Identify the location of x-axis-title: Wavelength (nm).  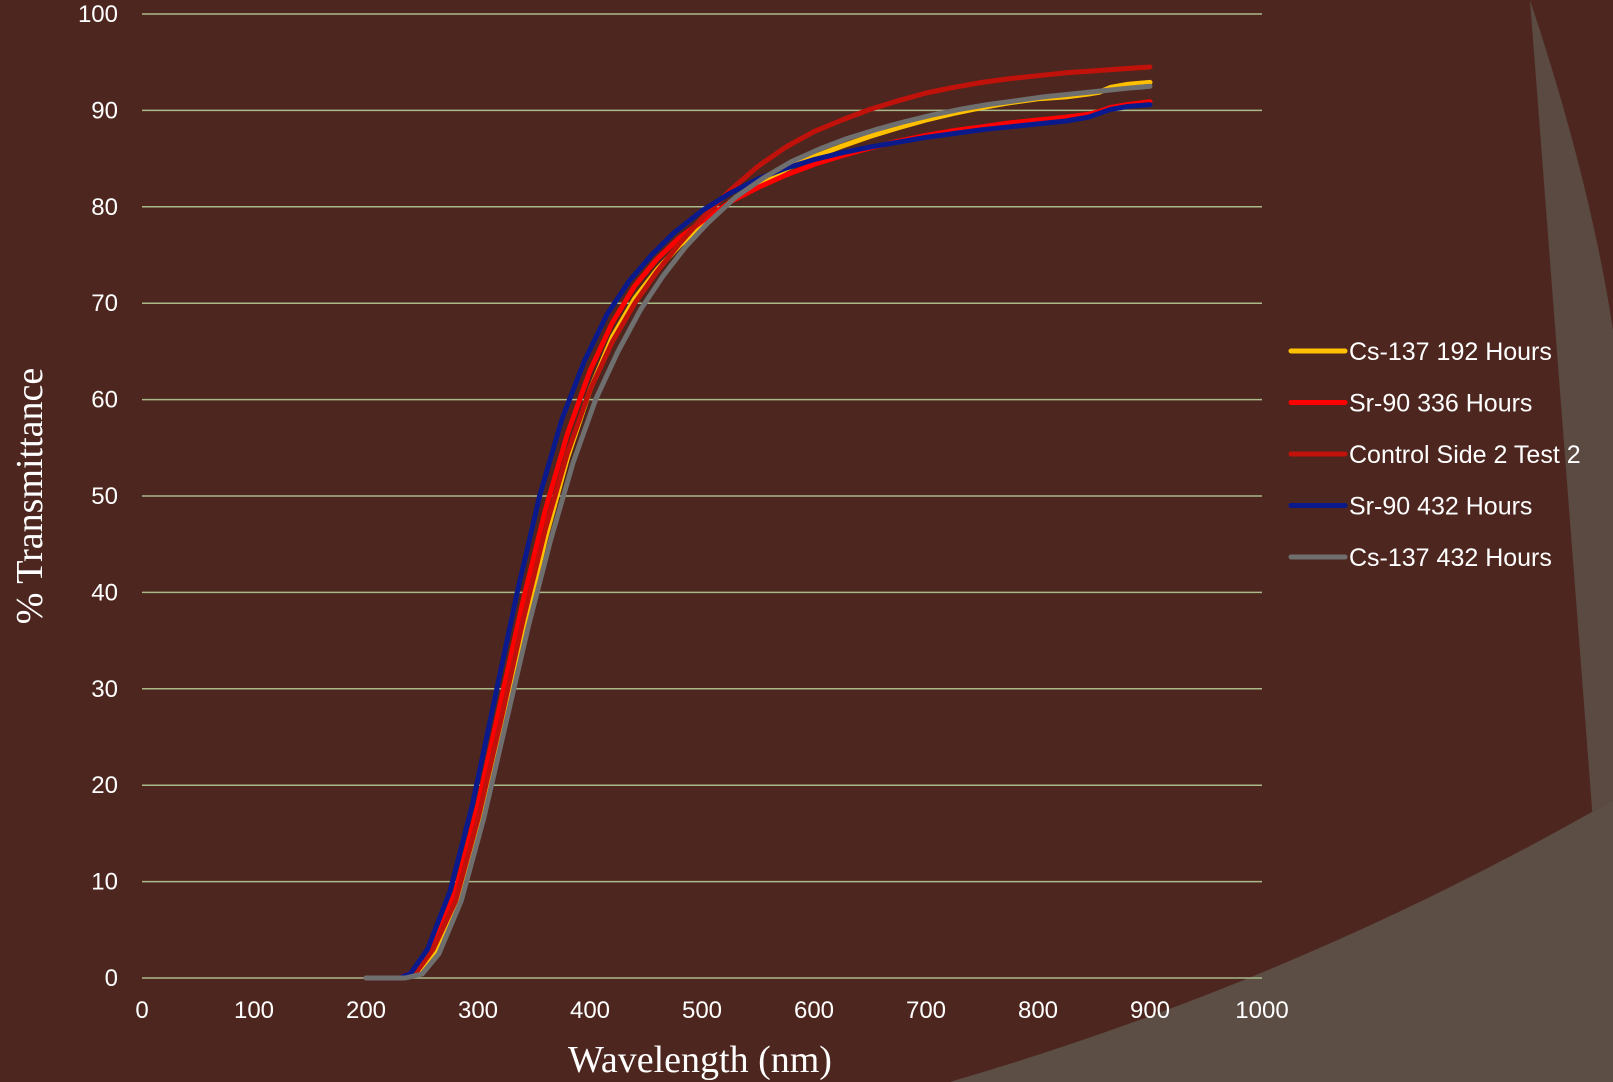
(700, 1060).